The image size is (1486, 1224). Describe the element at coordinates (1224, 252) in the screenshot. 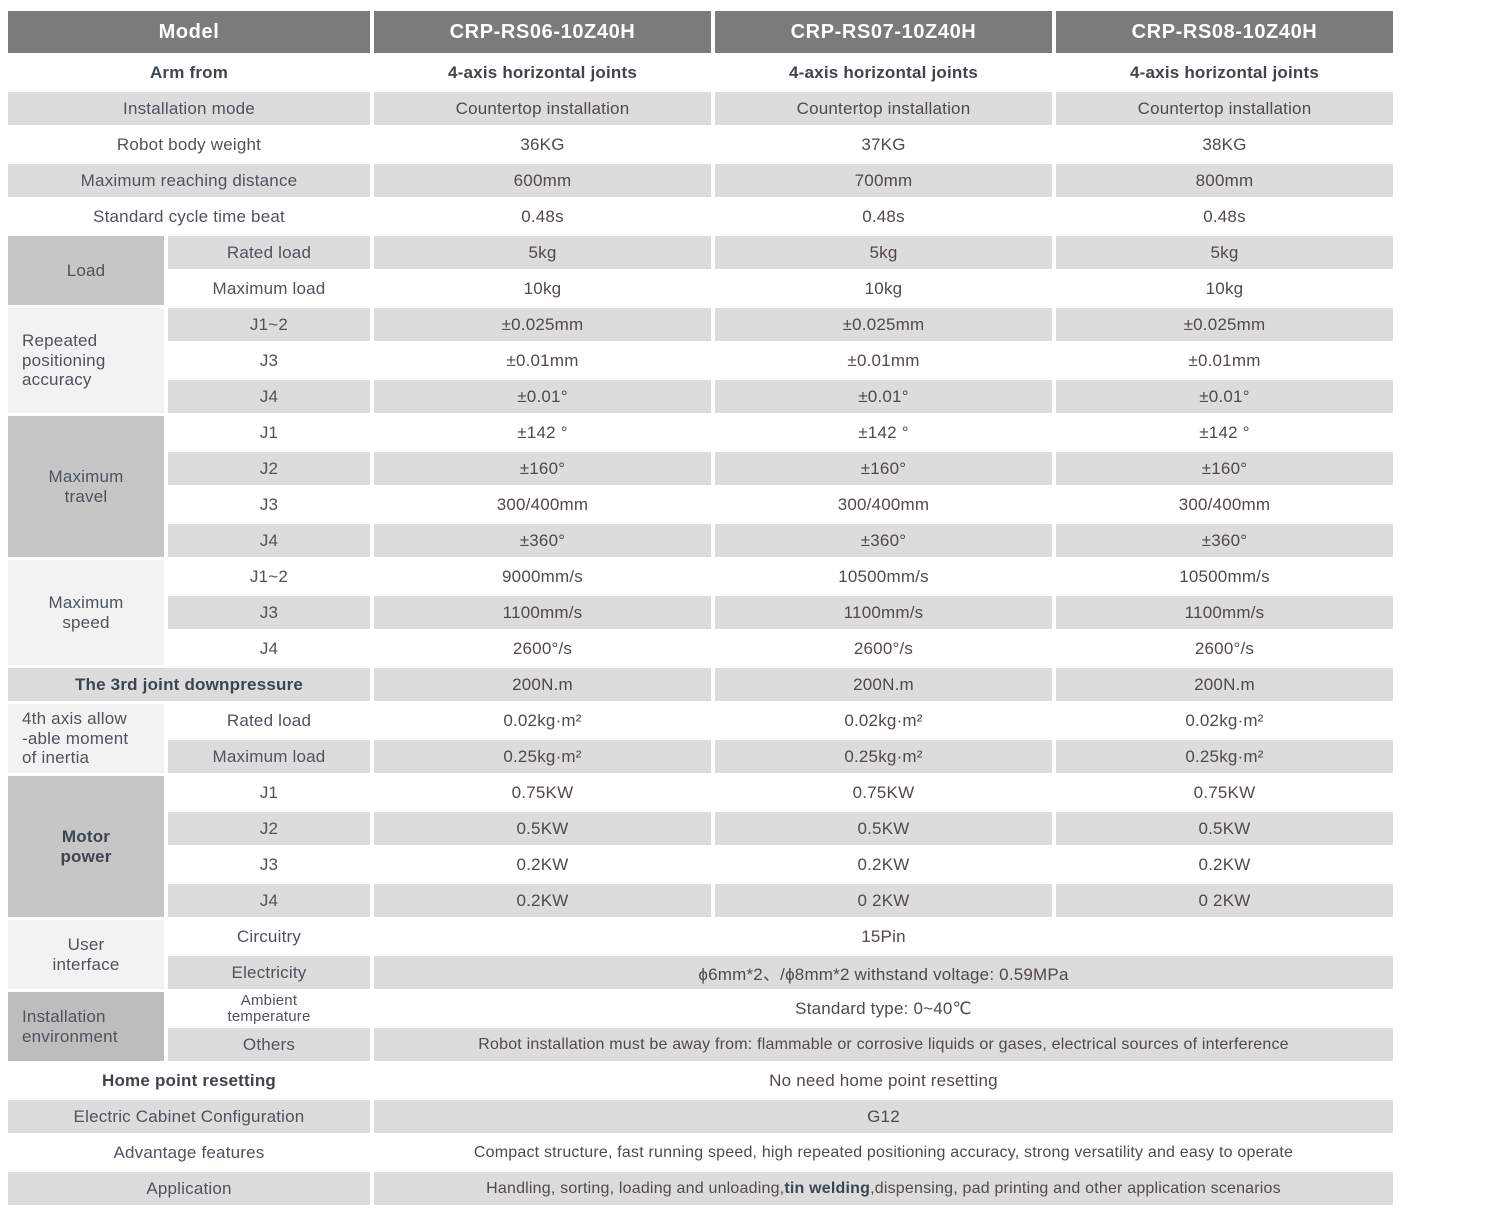

I see `load-rated-value-2: 5kg` at that location.